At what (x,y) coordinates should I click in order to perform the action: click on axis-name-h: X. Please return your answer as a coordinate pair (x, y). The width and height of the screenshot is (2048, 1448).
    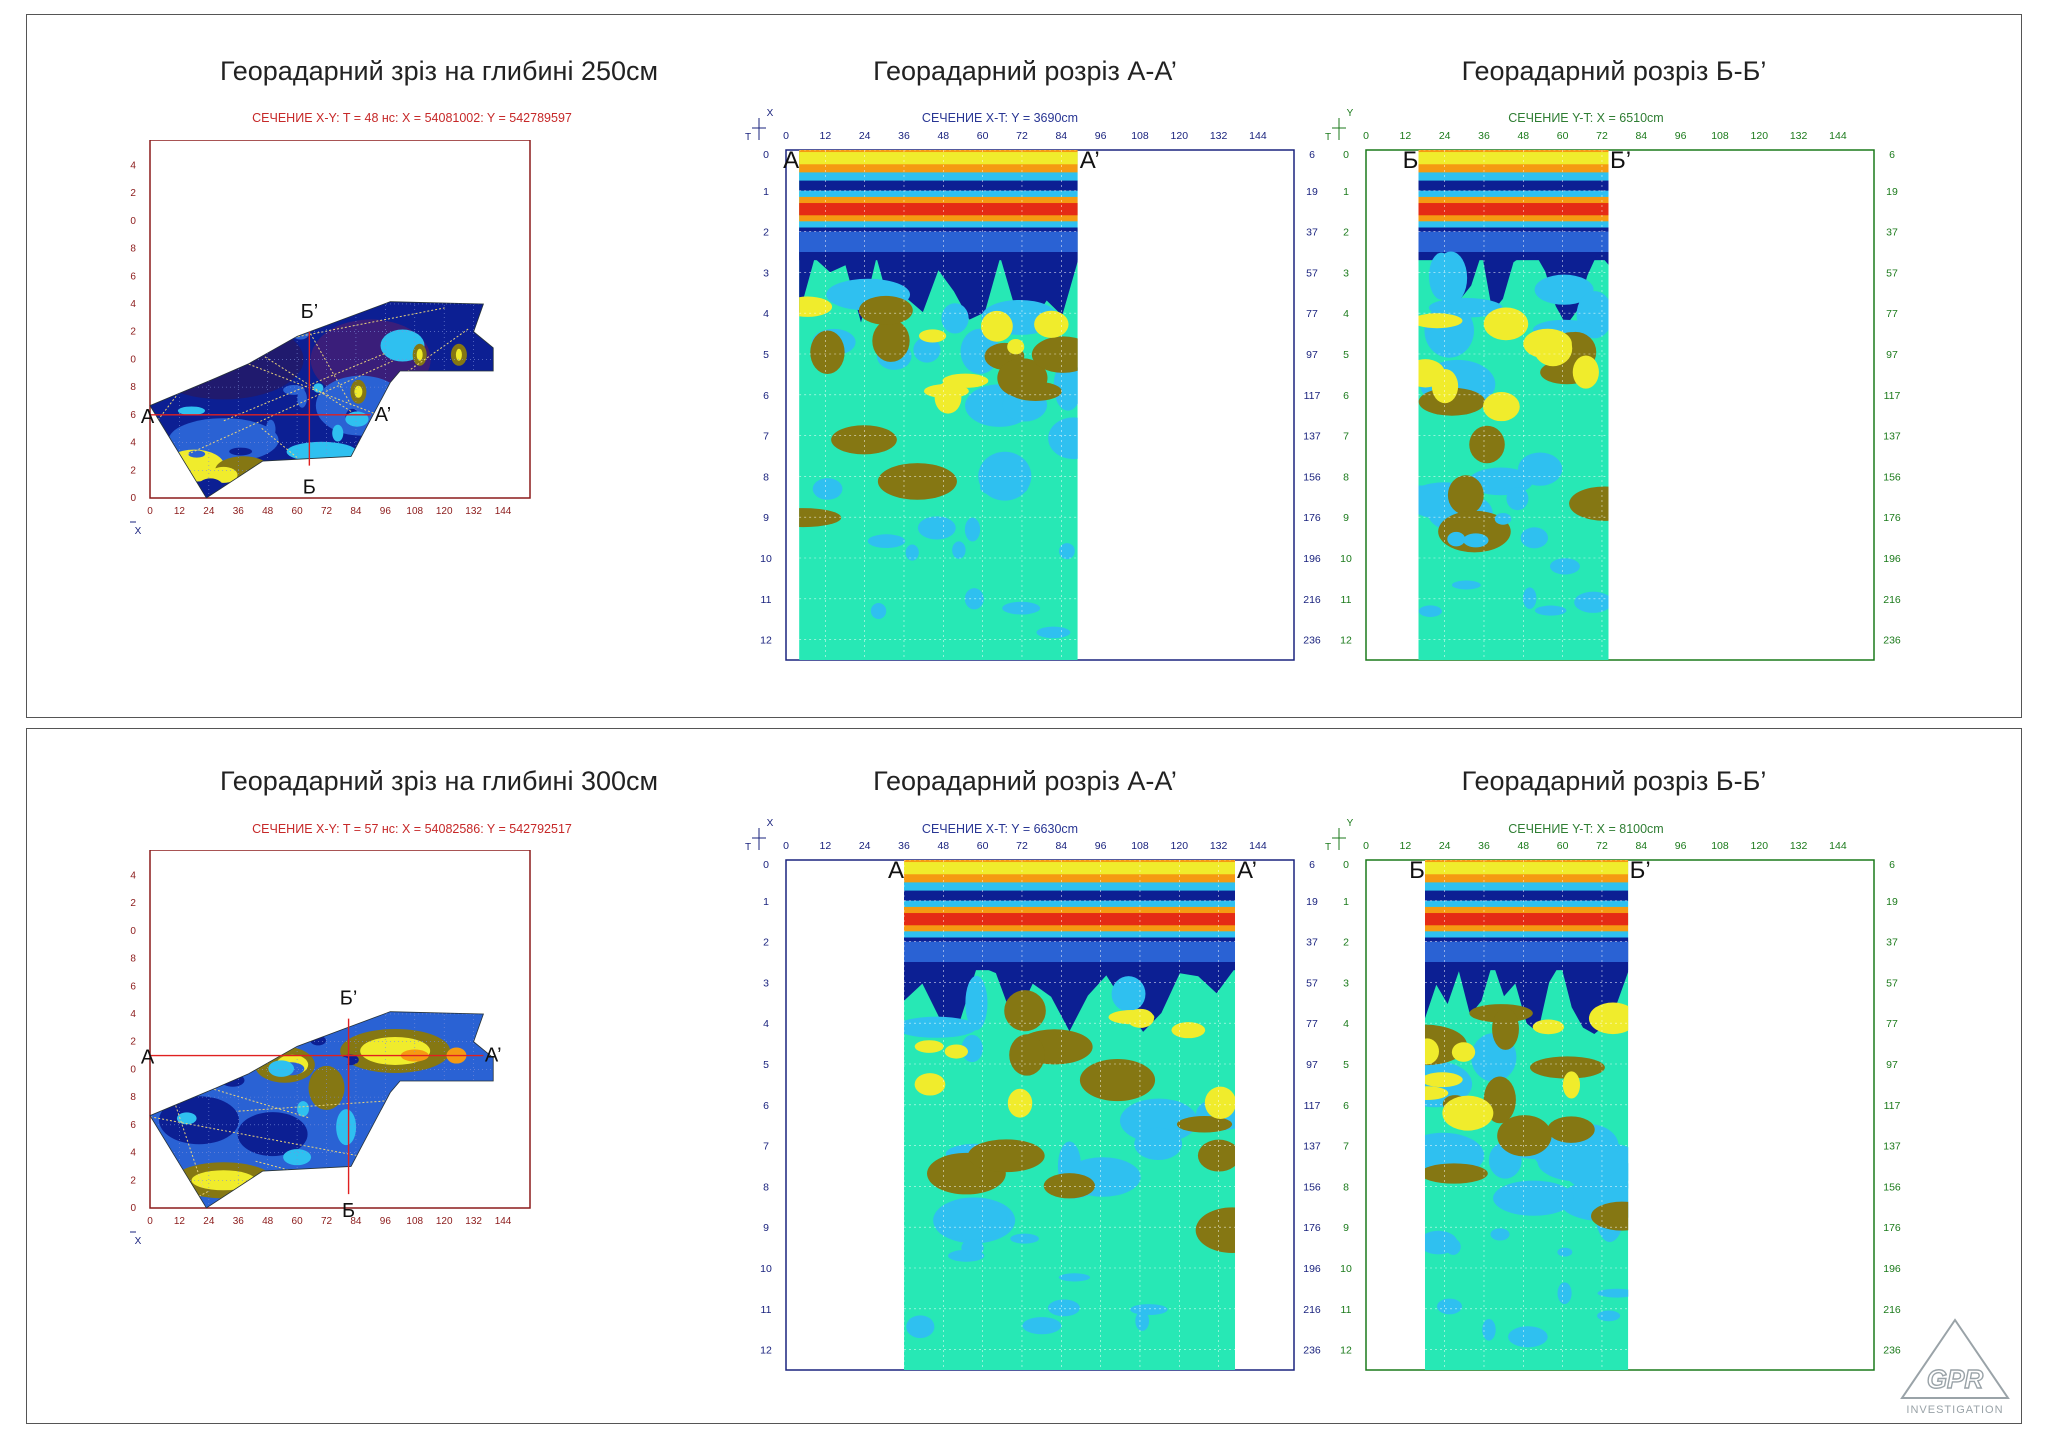
    Looking at the image, I should click on (770, 823).